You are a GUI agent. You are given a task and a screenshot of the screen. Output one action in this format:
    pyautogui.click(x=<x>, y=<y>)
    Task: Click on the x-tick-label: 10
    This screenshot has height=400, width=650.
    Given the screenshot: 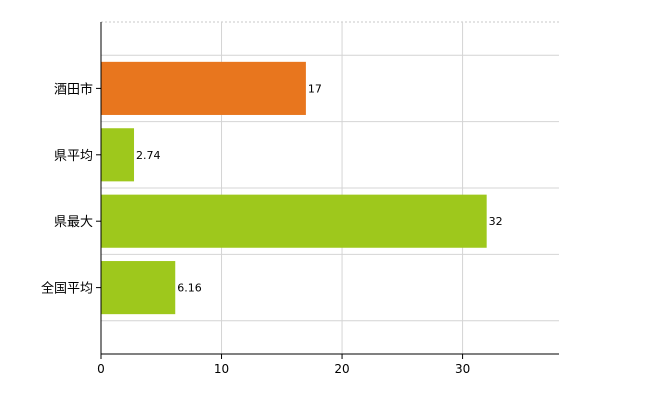 What is the action you would take?
    pyautogui.click(x=221, y=369)
    